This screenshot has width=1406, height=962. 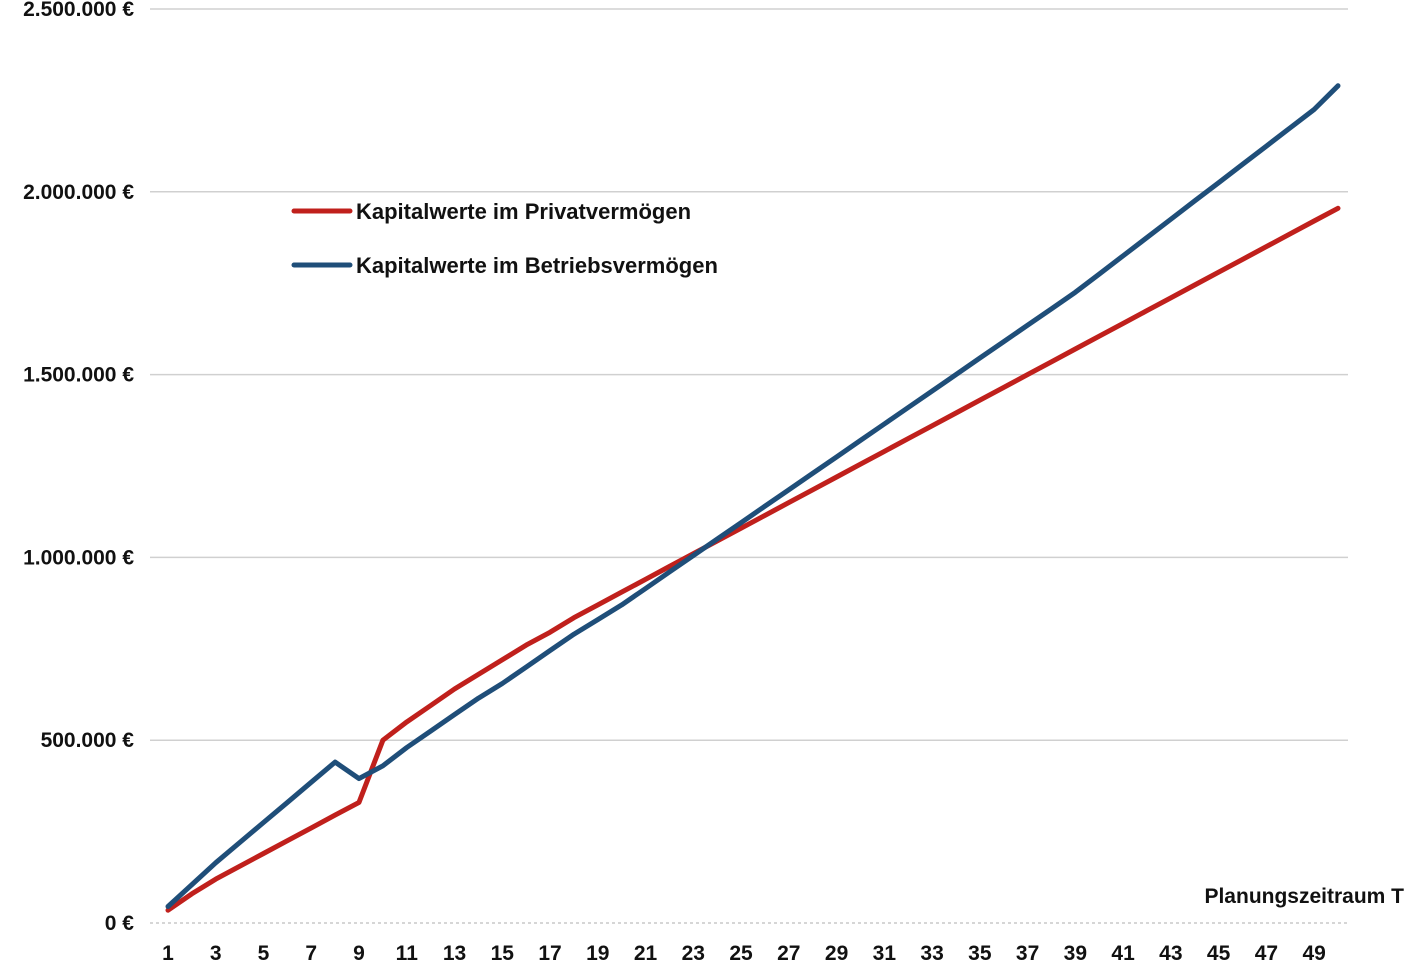 What do you see at coordinates (646, 952) in the screenshot?
I see `x-tick-label: 21` at bounding box center [646, 952].